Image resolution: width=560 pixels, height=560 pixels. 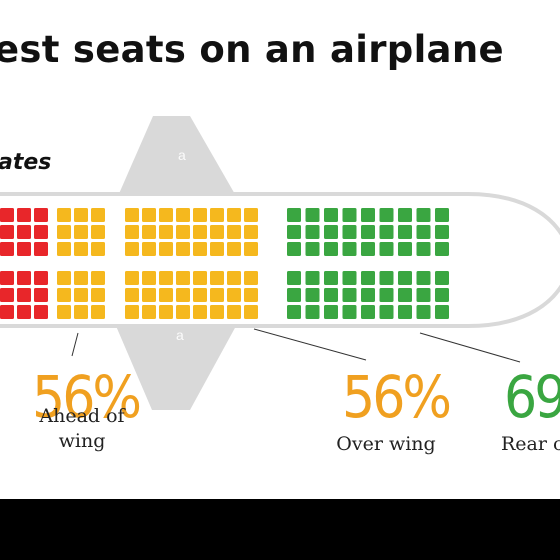 What do you see at coordinates (82, 428) in the screenshot?
I see `ahead-of-wing-label: Ahead of wing` at bounding box center [82, 428].